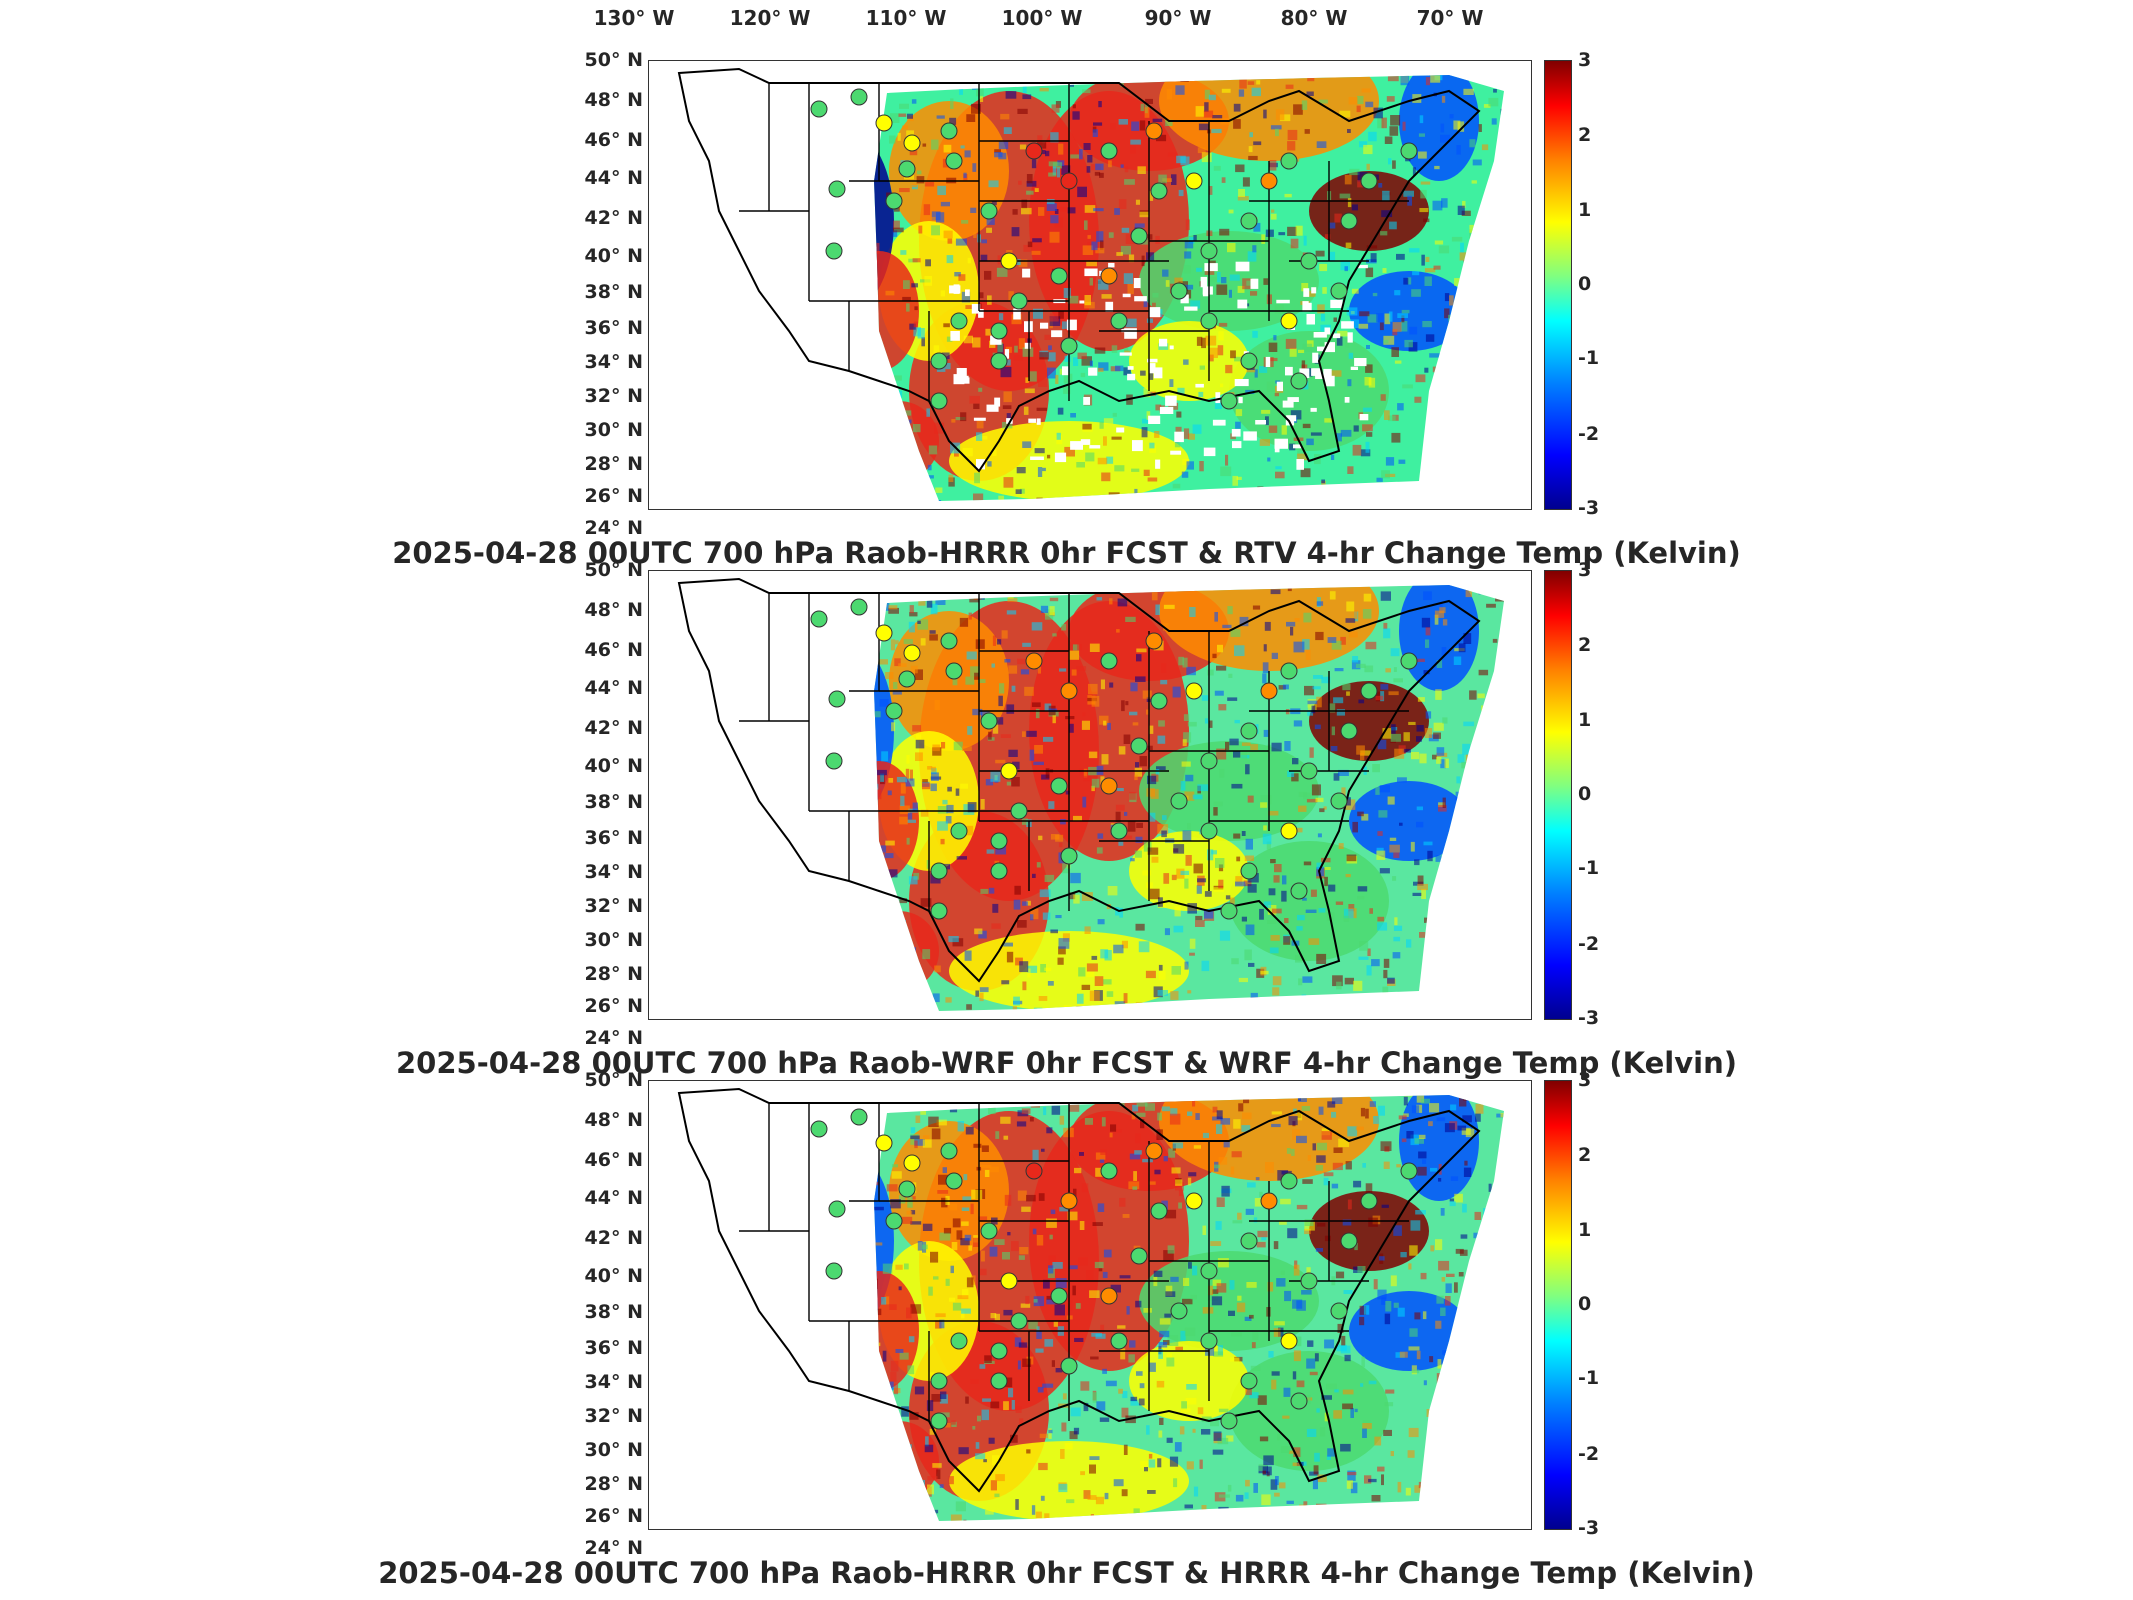 The height and width of the screenshot is (1600, 2133). What do you see at coordinates (613, 1006) in the screenshot?
I see `latitude-tick-label: 26° N` at bounding box center [613, 1006].